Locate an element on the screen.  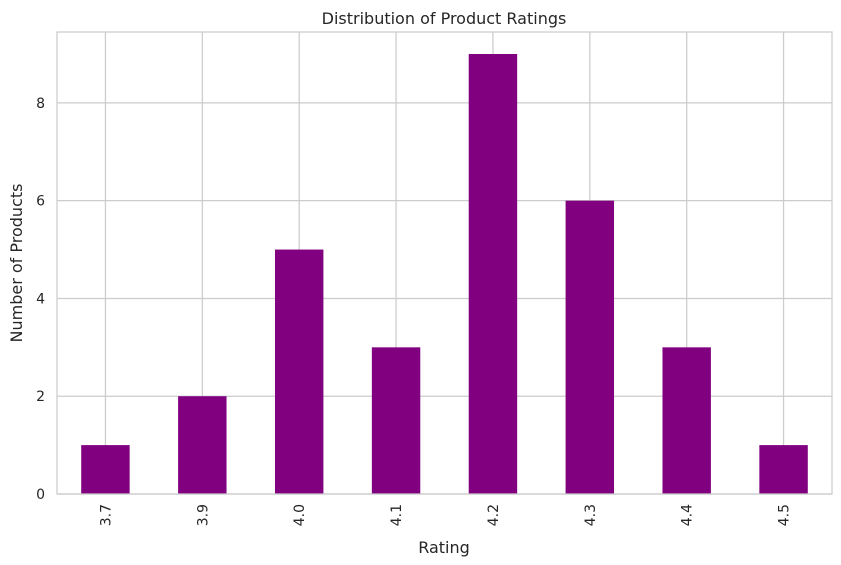
bar-4.1 is located at coordinates (396, 420).